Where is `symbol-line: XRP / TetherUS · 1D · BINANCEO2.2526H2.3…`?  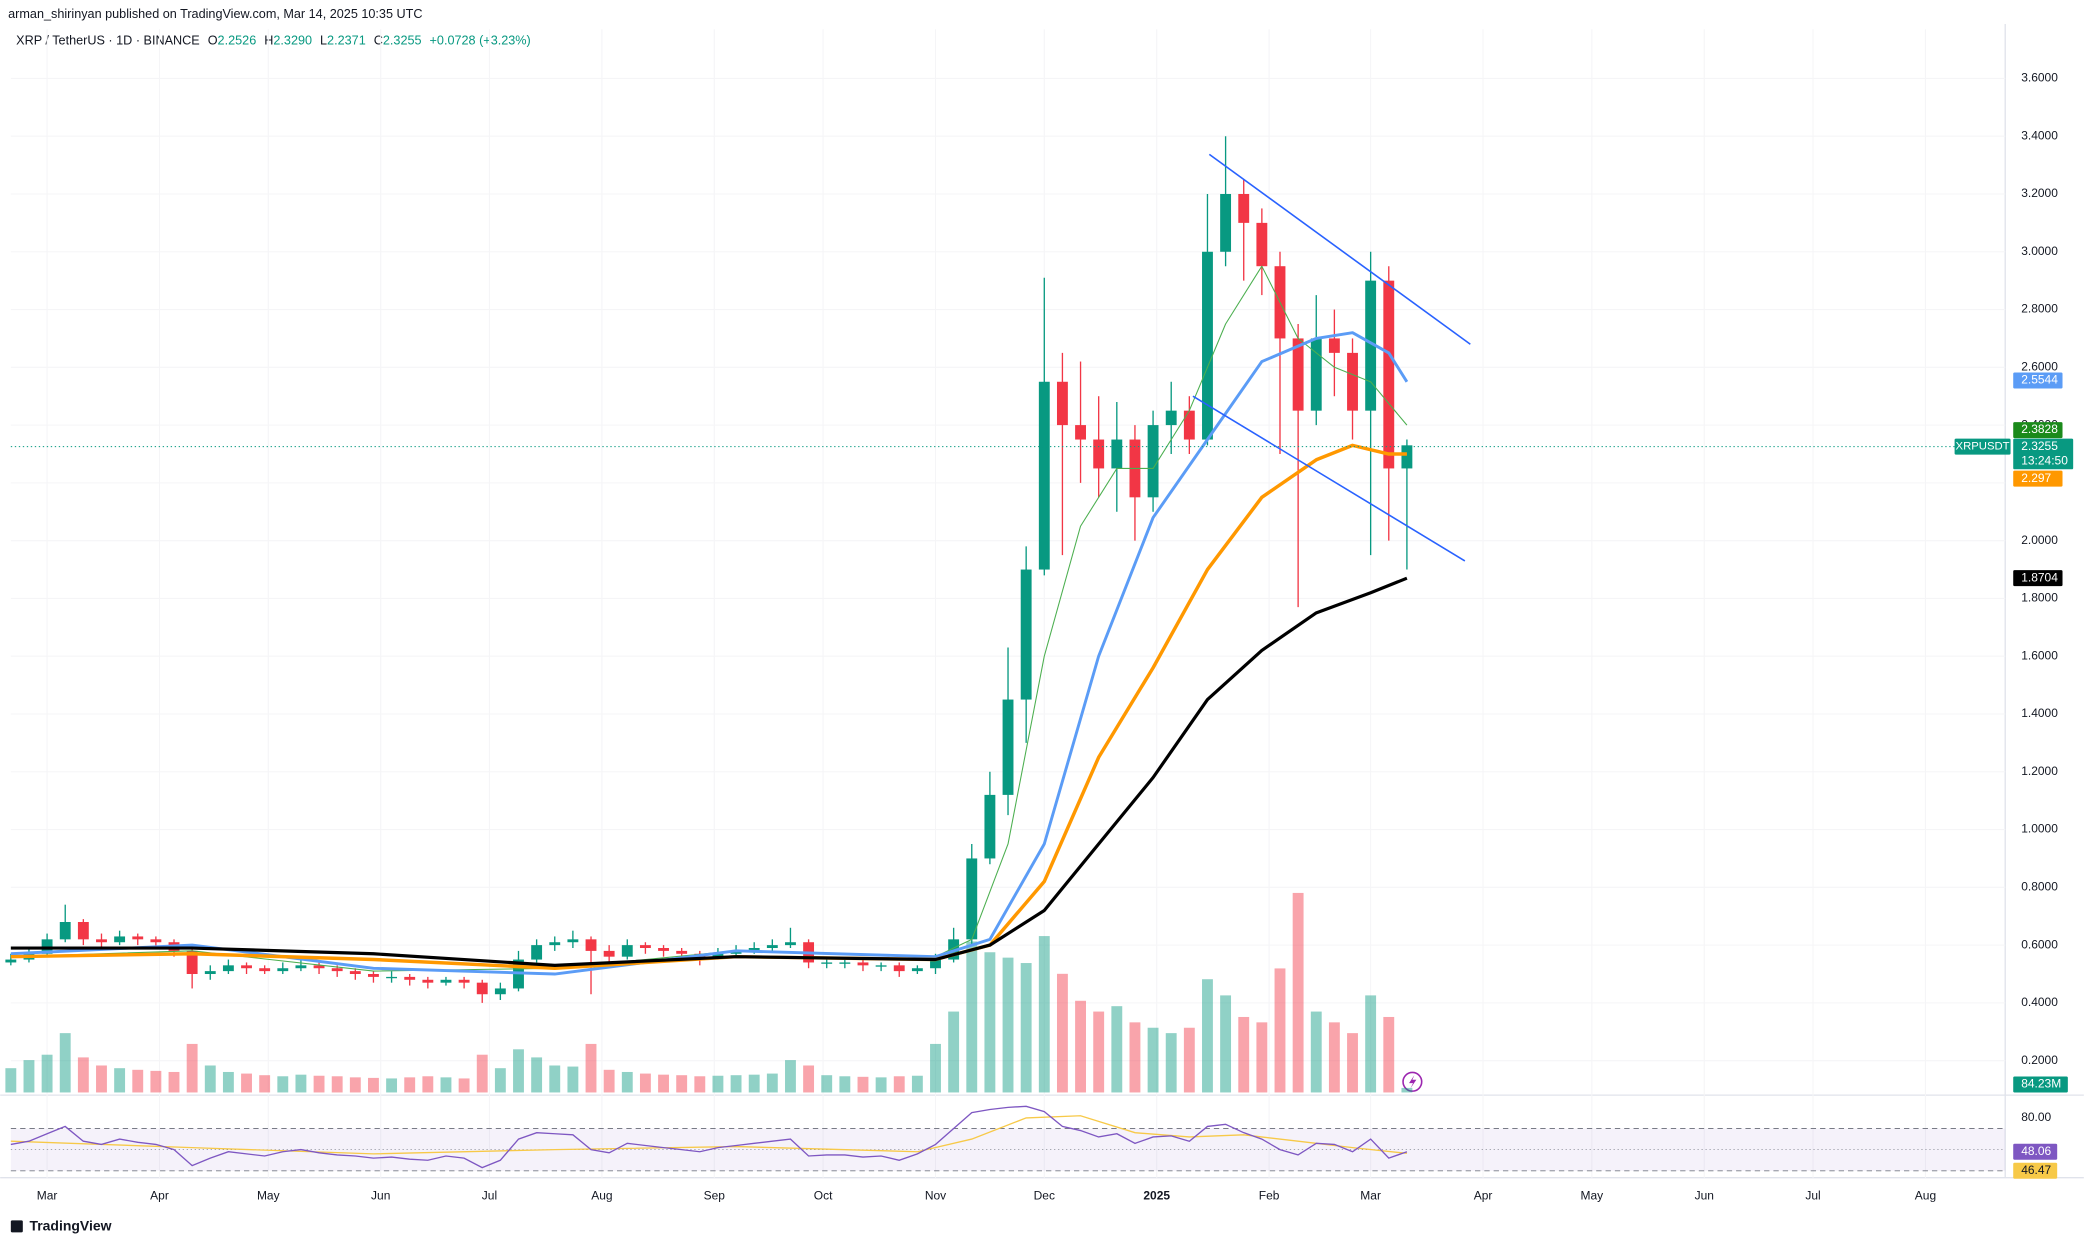 symbol-line: XRP / TetherUS · 1D · BINANCEO2.2526H2.3… is located at coordinates (273, 41).